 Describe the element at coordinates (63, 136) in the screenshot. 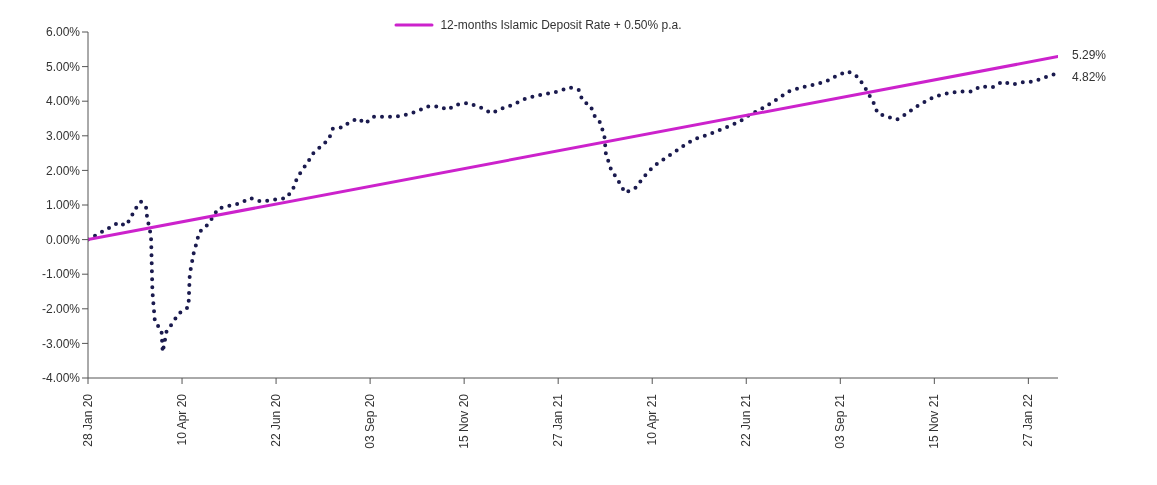

I see `y-tick-label: 3.00%` at that location.